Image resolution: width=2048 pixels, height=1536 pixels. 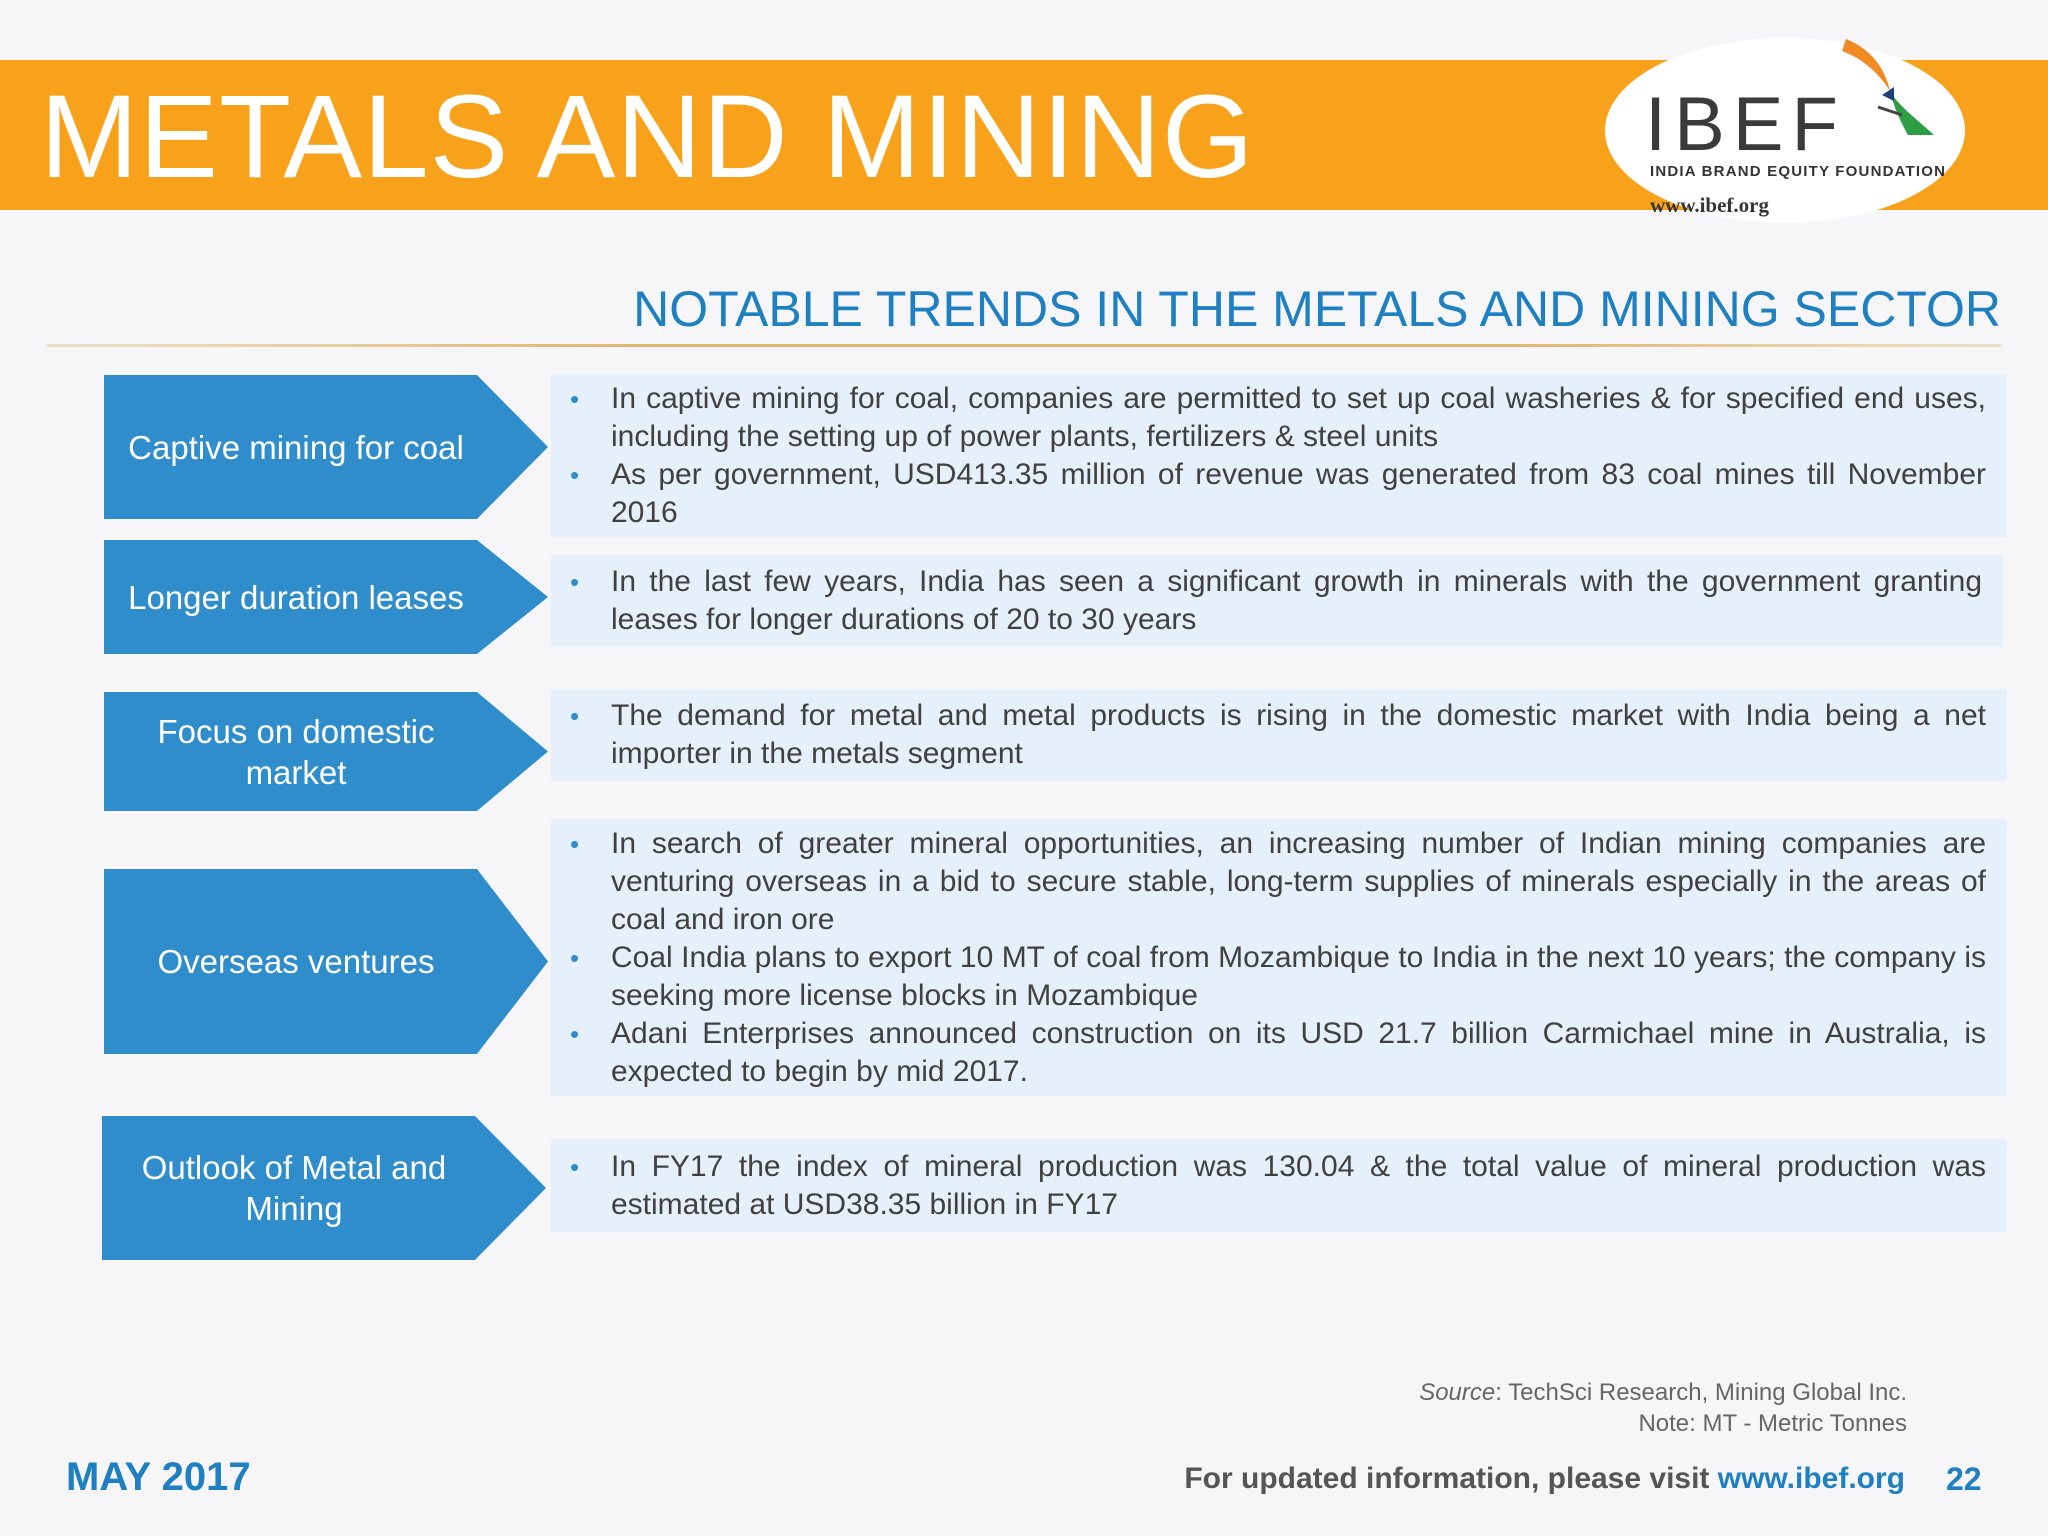 What do you see at coordinates (1451, 1478) in the screenshot?
I see `visit-text: For updated information, please visit` at bounding box center [1451, 1478].